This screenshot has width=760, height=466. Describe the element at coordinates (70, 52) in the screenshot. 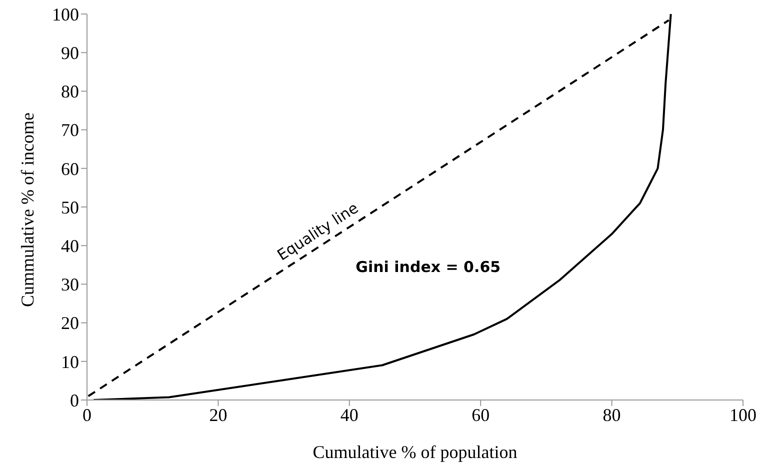

I see `y-tick-label: 90` at that location.